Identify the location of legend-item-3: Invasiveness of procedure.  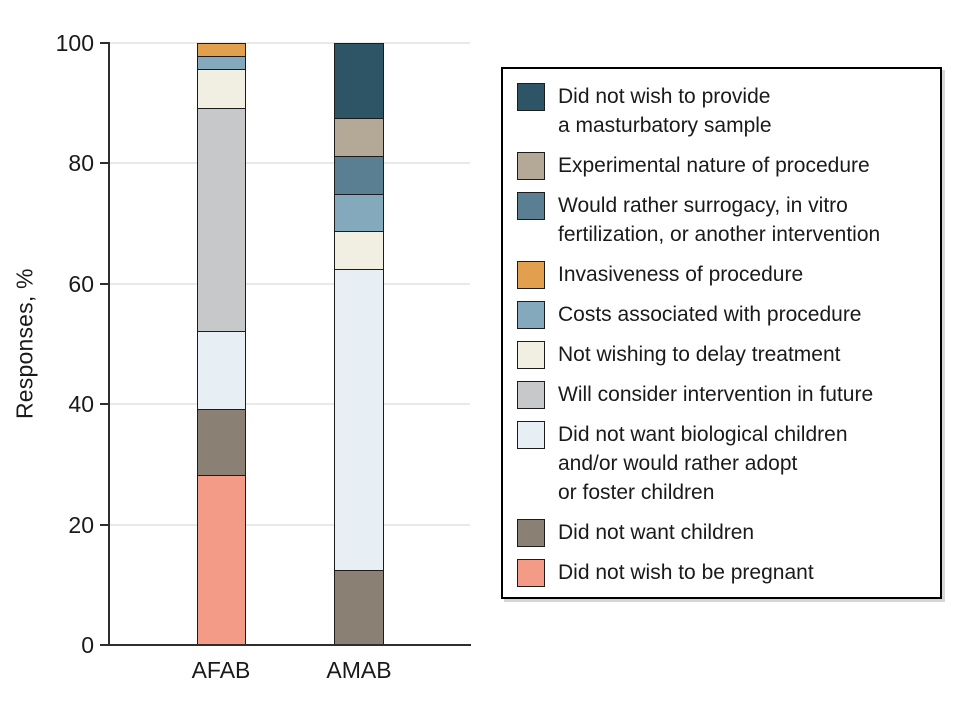
(721, 274).